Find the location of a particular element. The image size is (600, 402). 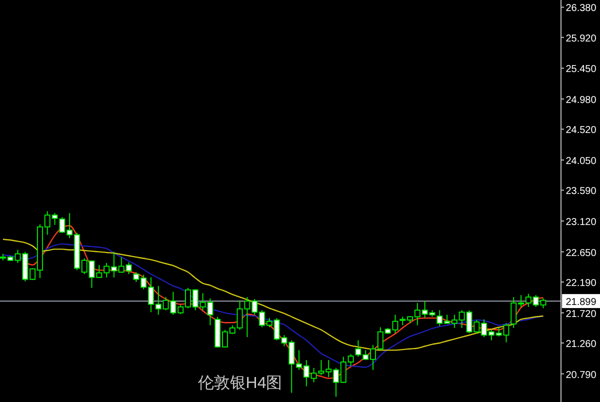

y-tick-label: 23.120 is located at coordinates (581, 222).